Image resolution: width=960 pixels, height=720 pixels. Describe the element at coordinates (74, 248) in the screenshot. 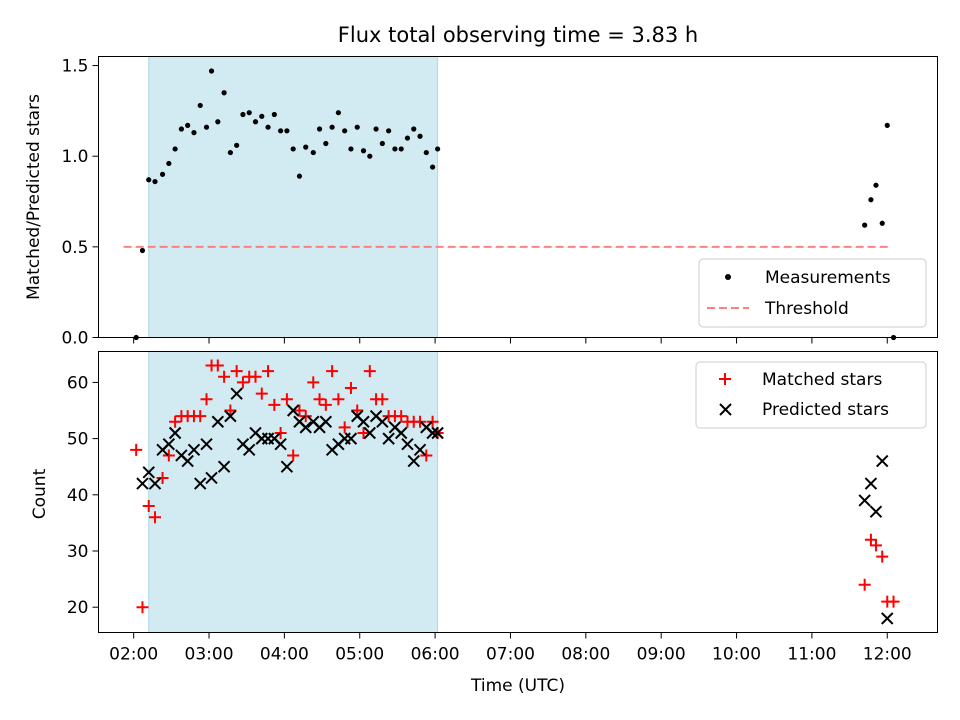

I see `top-y-tick-label: 0.5` at that location.